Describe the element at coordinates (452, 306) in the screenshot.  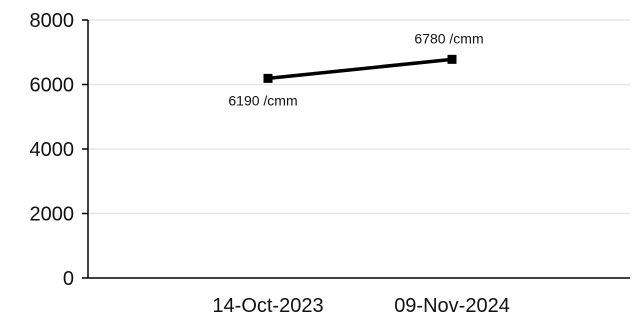
I see `x-tick-label: 09-Nov-2024` at that location.